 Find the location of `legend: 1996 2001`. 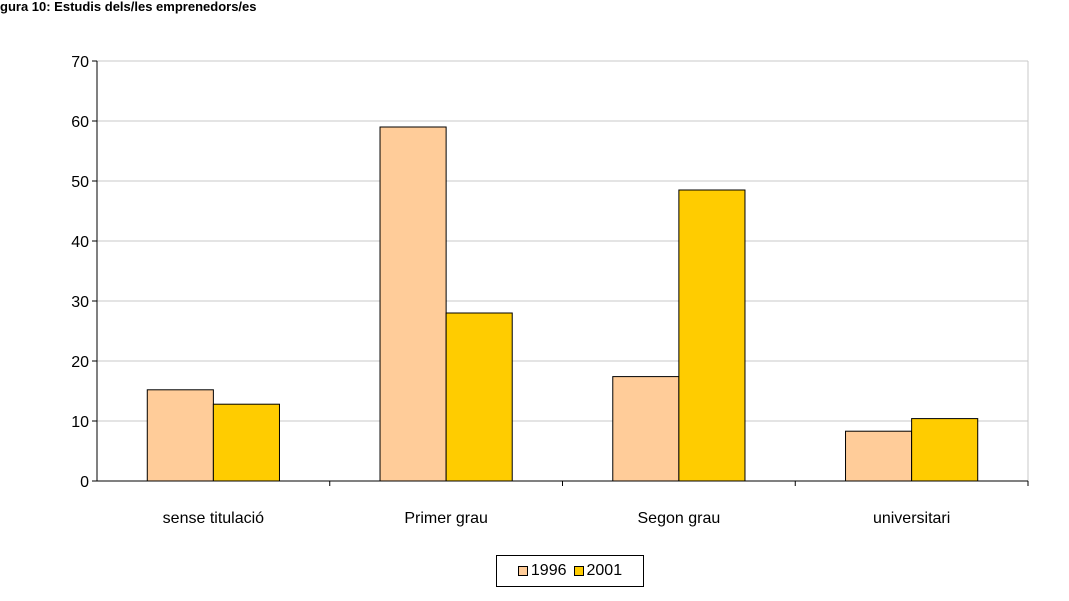

legend: 1996 2001 is located at coordinates (570, 571).